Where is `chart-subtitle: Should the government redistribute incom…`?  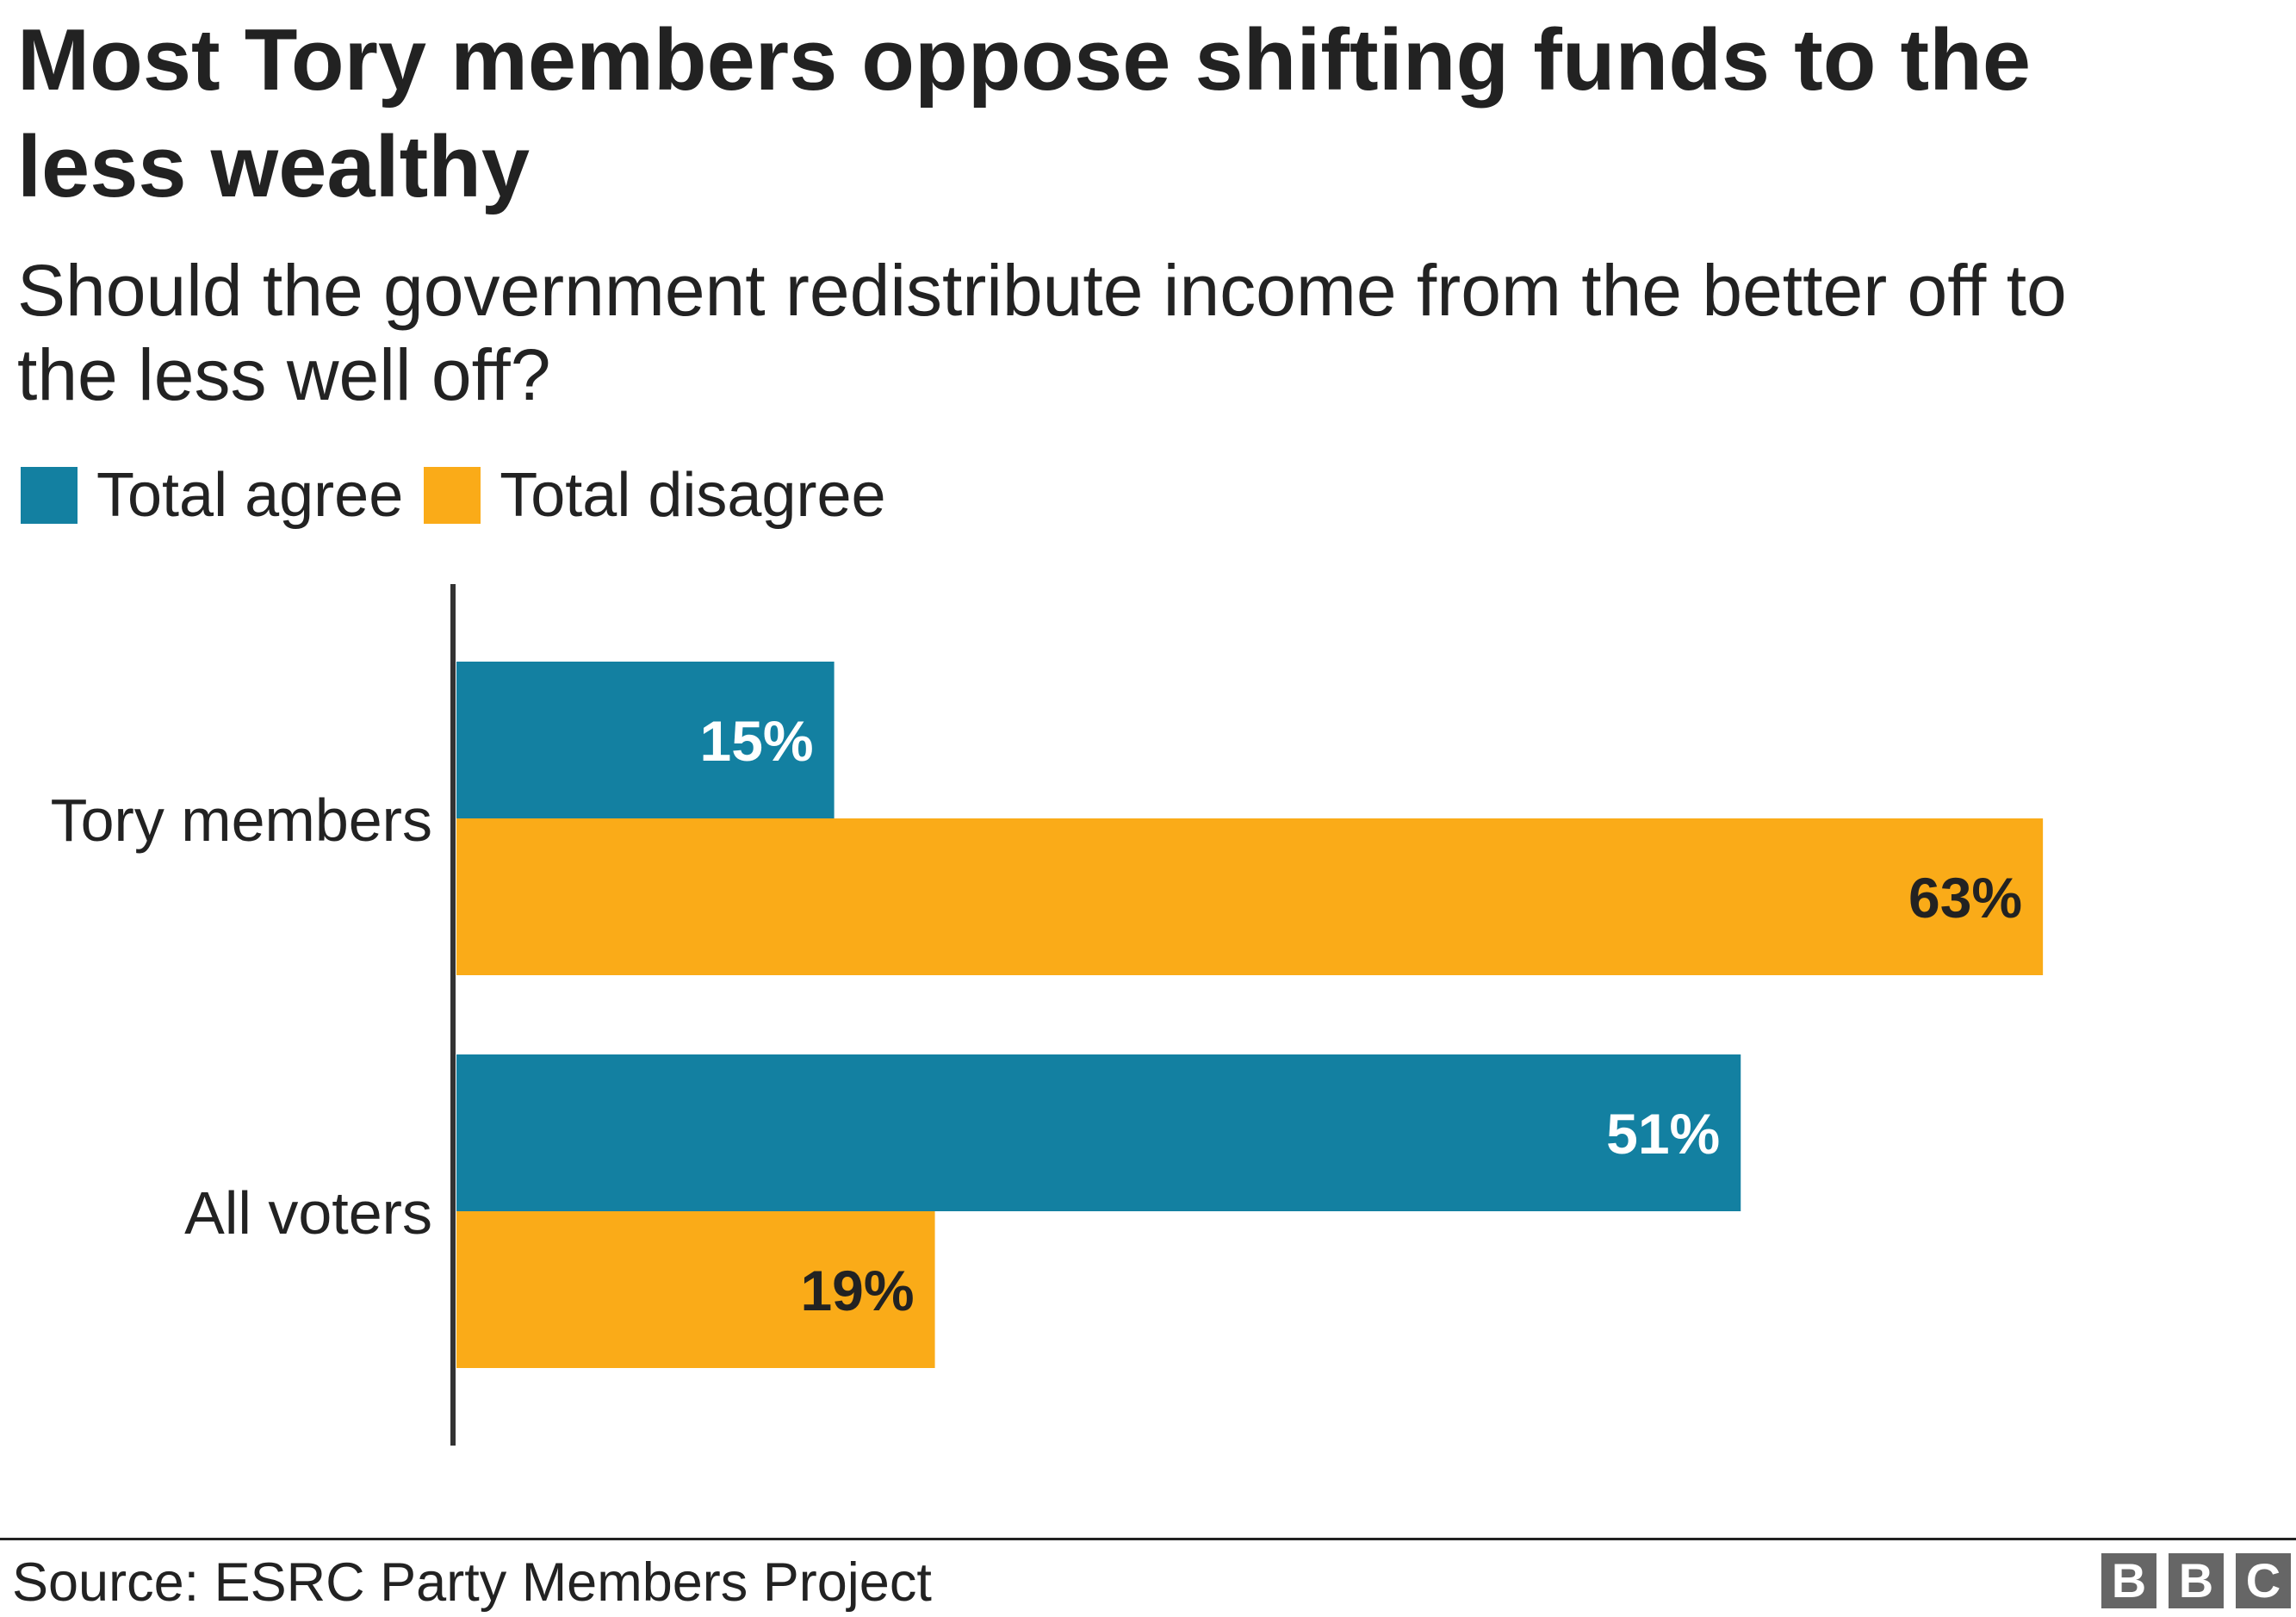 chart-subtitle: Should the government redistribute incom… is located at coordinates (1042, 332).